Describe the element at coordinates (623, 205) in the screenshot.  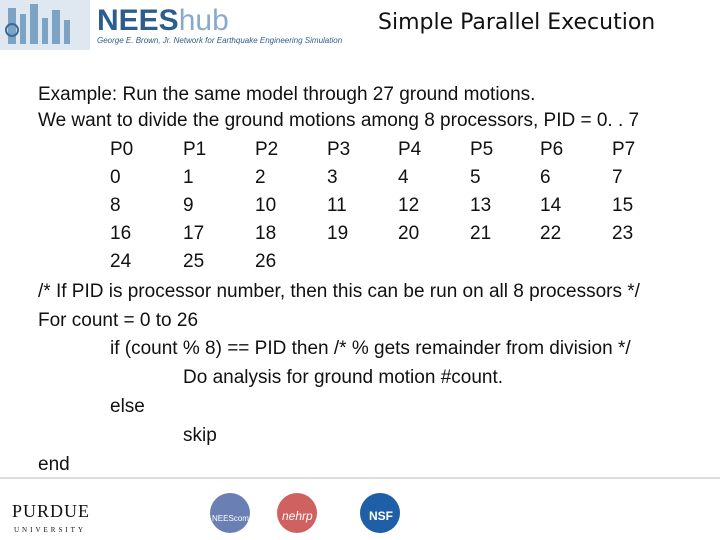
I see `table-cell: 15` at that location.